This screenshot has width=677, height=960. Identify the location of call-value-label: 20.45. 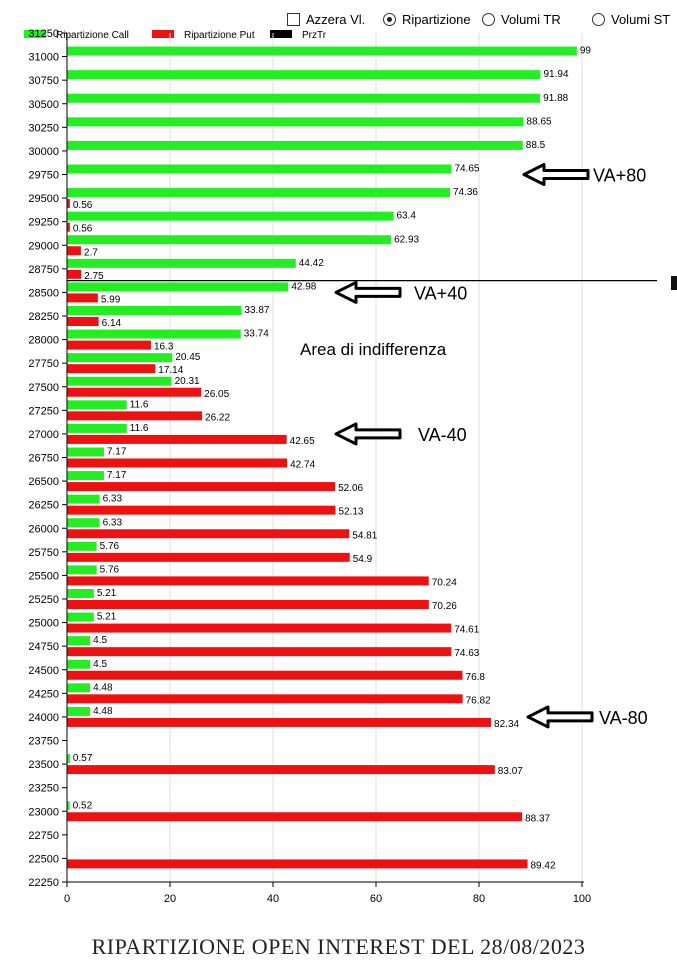
(187, 357).